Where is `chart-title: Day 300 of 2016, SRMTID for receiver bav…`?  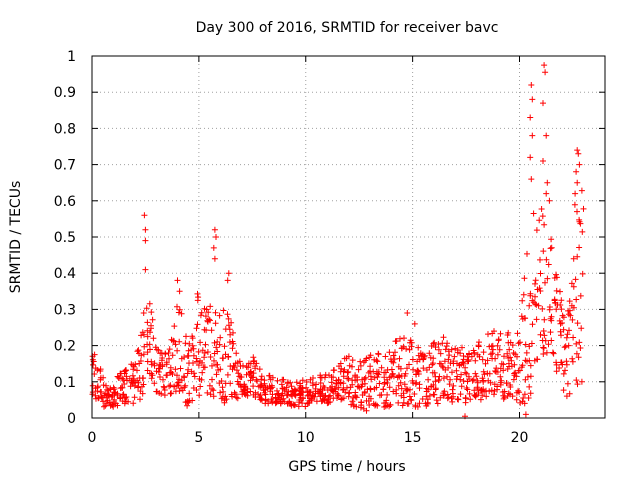
chart-title: Day 300 of 2016, SRMTID for receiver bav… is located at coordinates (347, 28).